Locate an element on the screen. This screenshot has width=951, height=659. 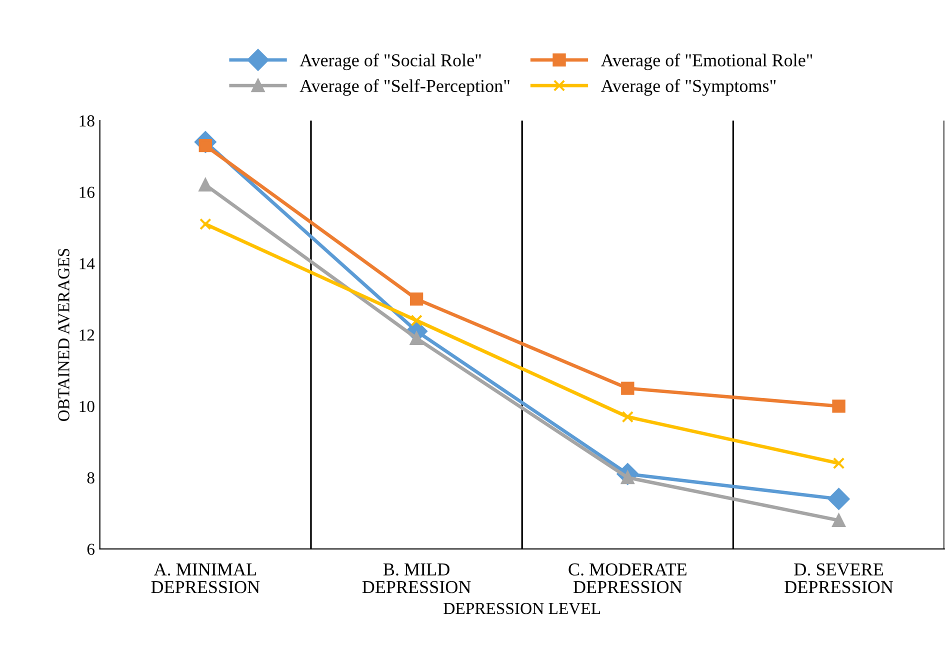
legend-label: Average of "Emotional Role" is located at coordinates (706, 62).